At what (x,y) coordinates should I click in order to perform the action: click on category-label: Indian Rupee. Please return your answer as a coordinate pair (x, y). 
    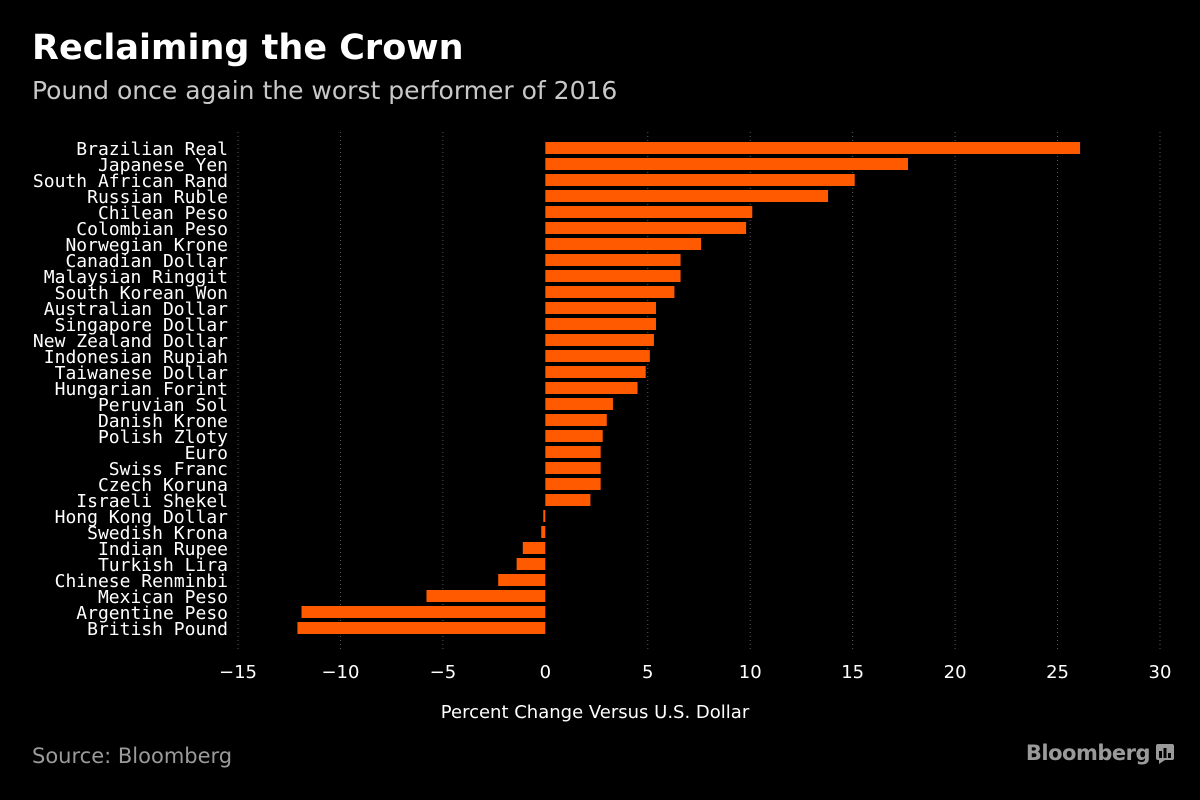
    Looking at the image, I should click on (163, 549).